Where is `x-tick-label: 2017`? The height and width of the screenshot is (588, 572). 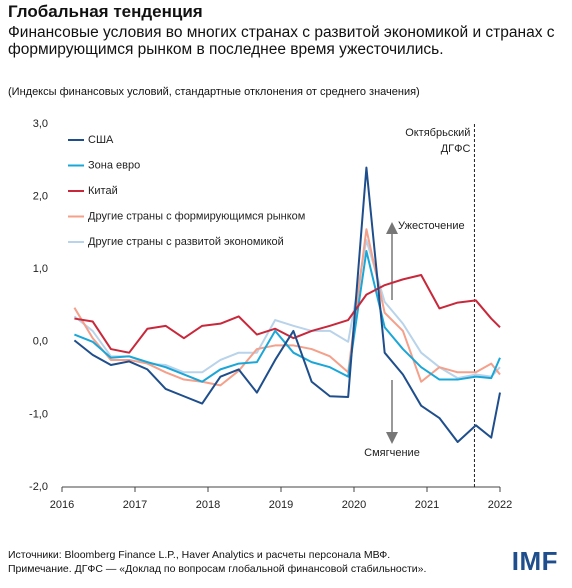
x-tick-label: 2017 is located at coordinates (135, 505).